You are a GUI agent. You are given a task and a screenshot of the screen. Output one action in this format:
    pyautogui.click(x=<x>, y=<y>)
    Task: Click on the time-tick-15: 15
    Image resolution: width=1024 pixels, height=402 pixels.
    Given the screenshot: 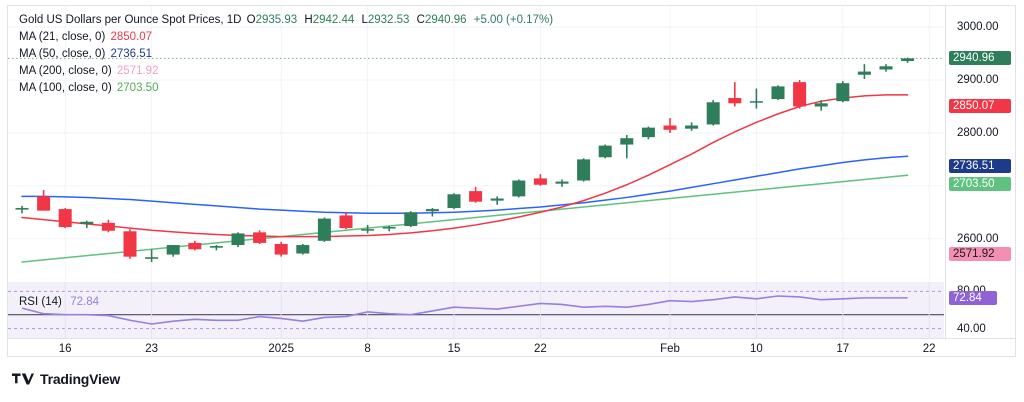 What is the action you would take?
    pyautogui.click(x=454, y=349)
    